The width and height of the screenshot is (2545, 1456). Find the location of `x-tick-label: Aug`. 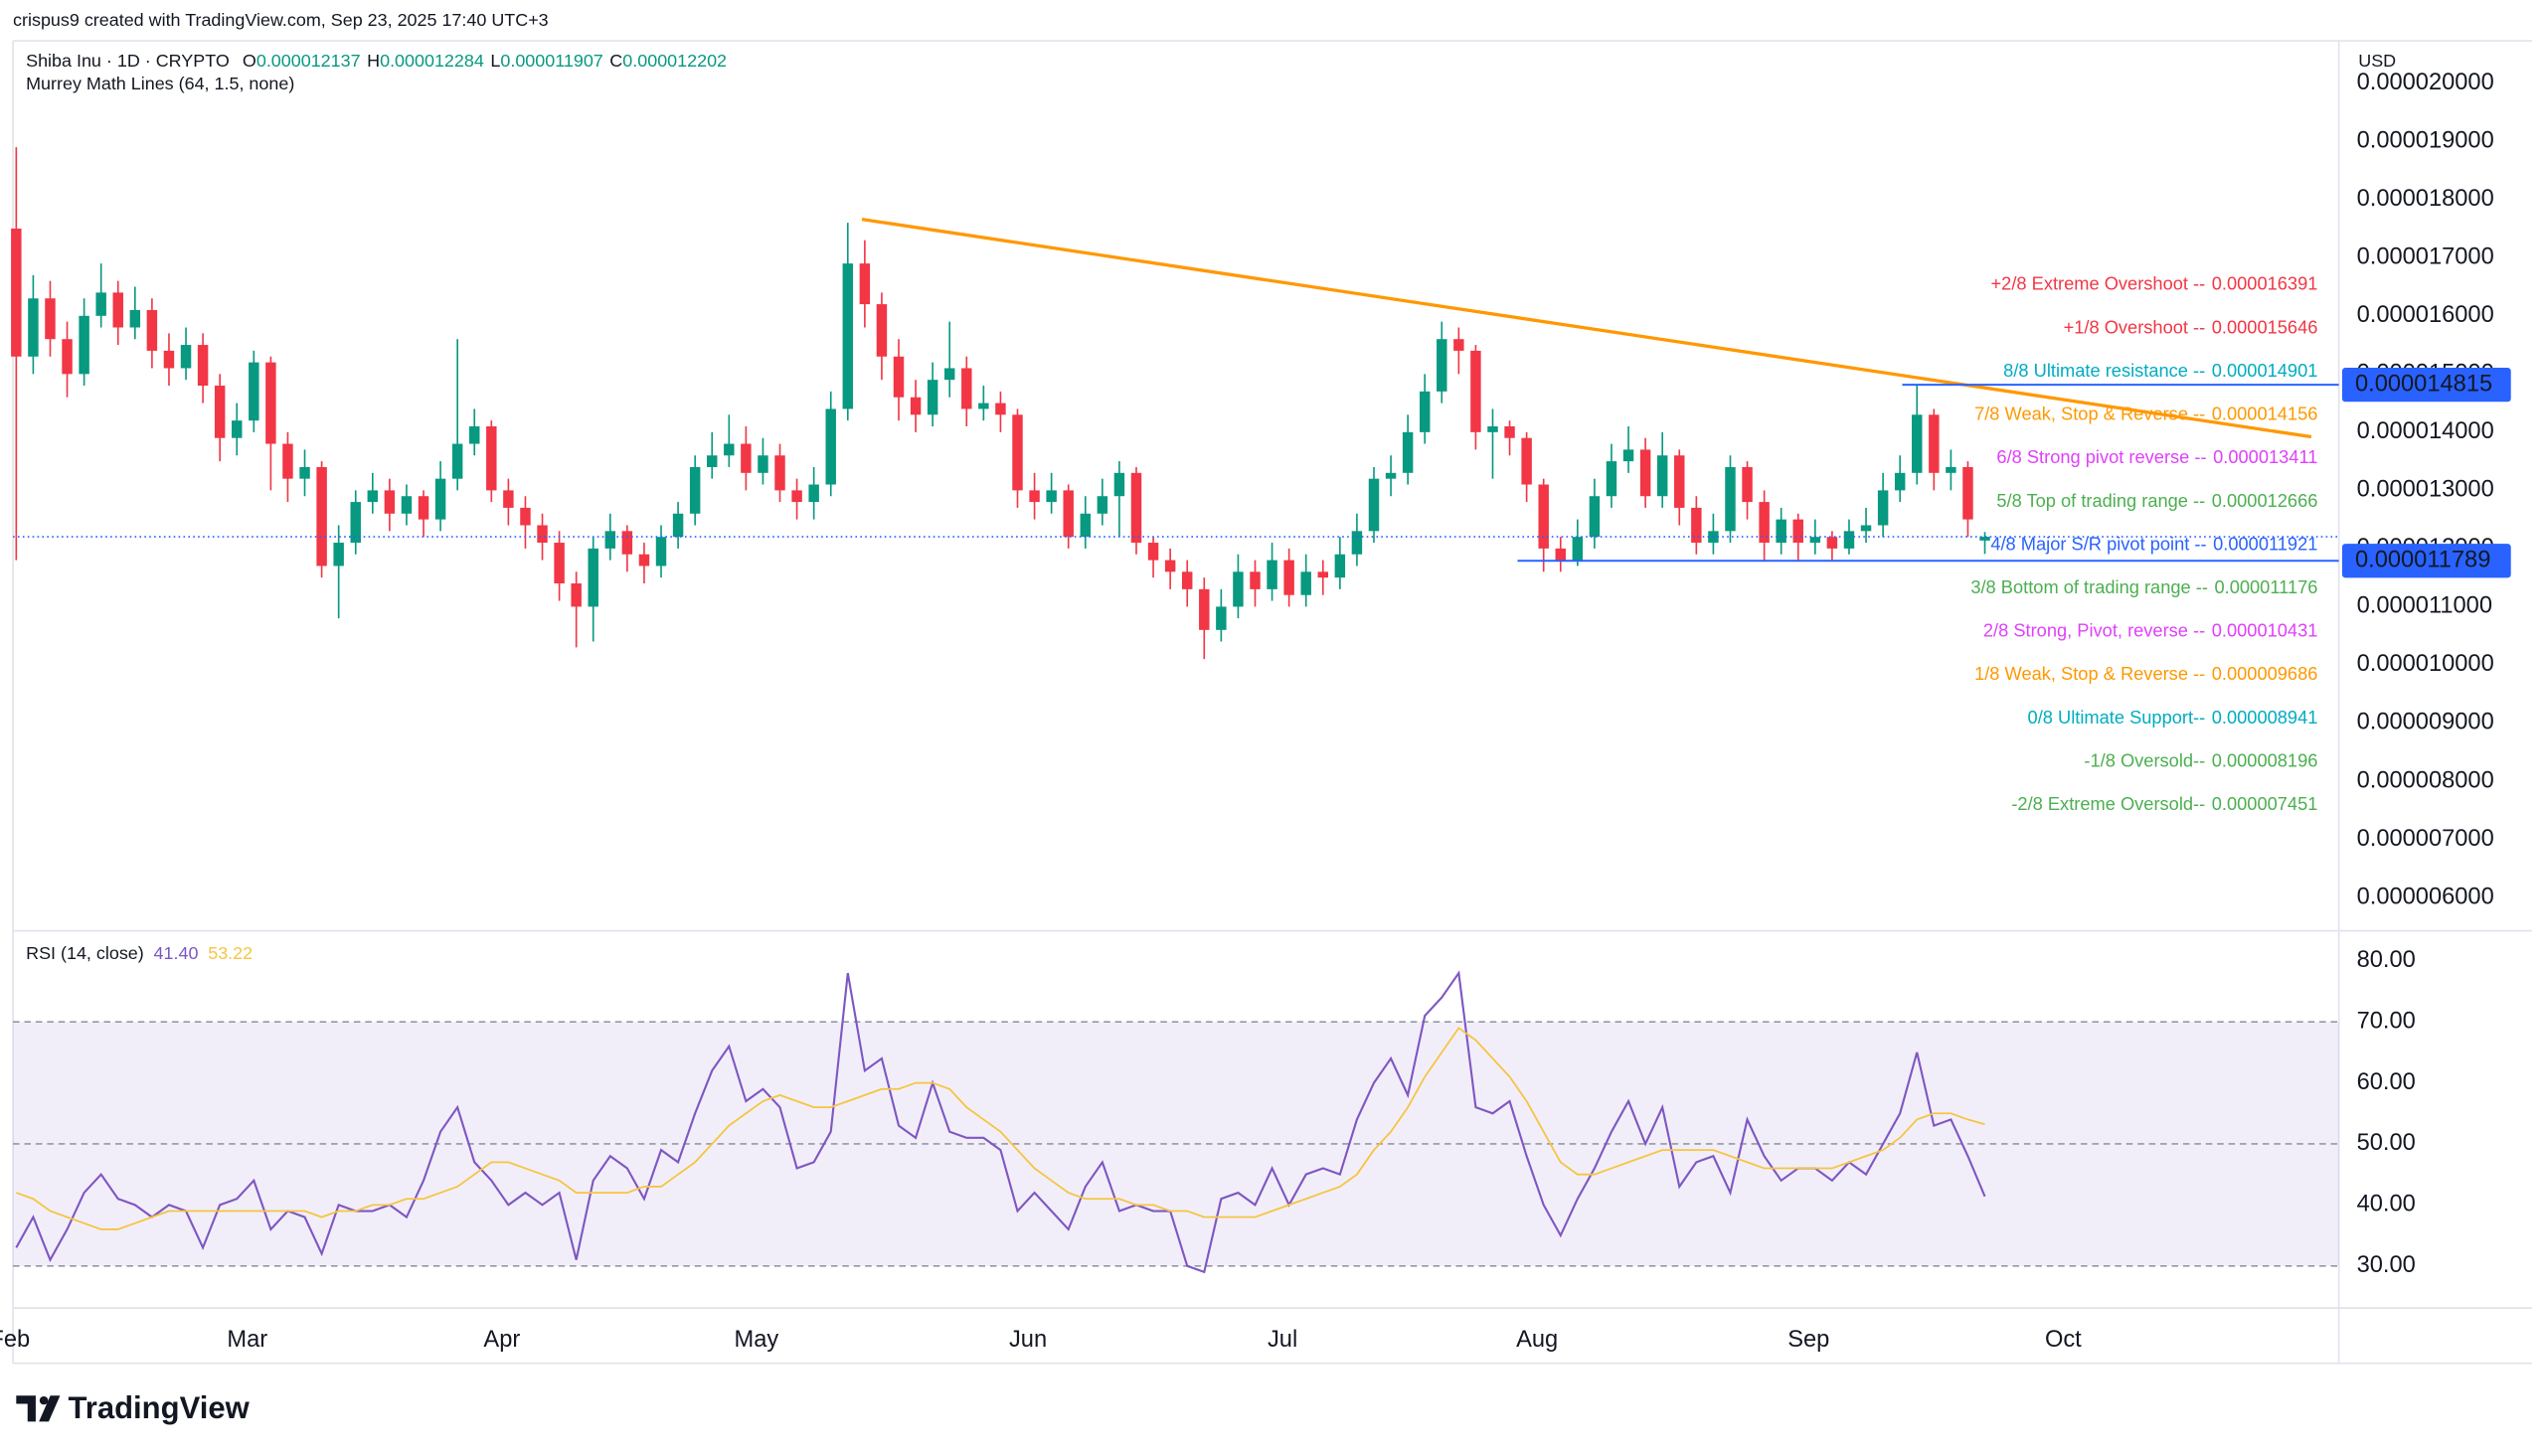

x-tick-label: Aug is located at coordinates (1537, 1340).